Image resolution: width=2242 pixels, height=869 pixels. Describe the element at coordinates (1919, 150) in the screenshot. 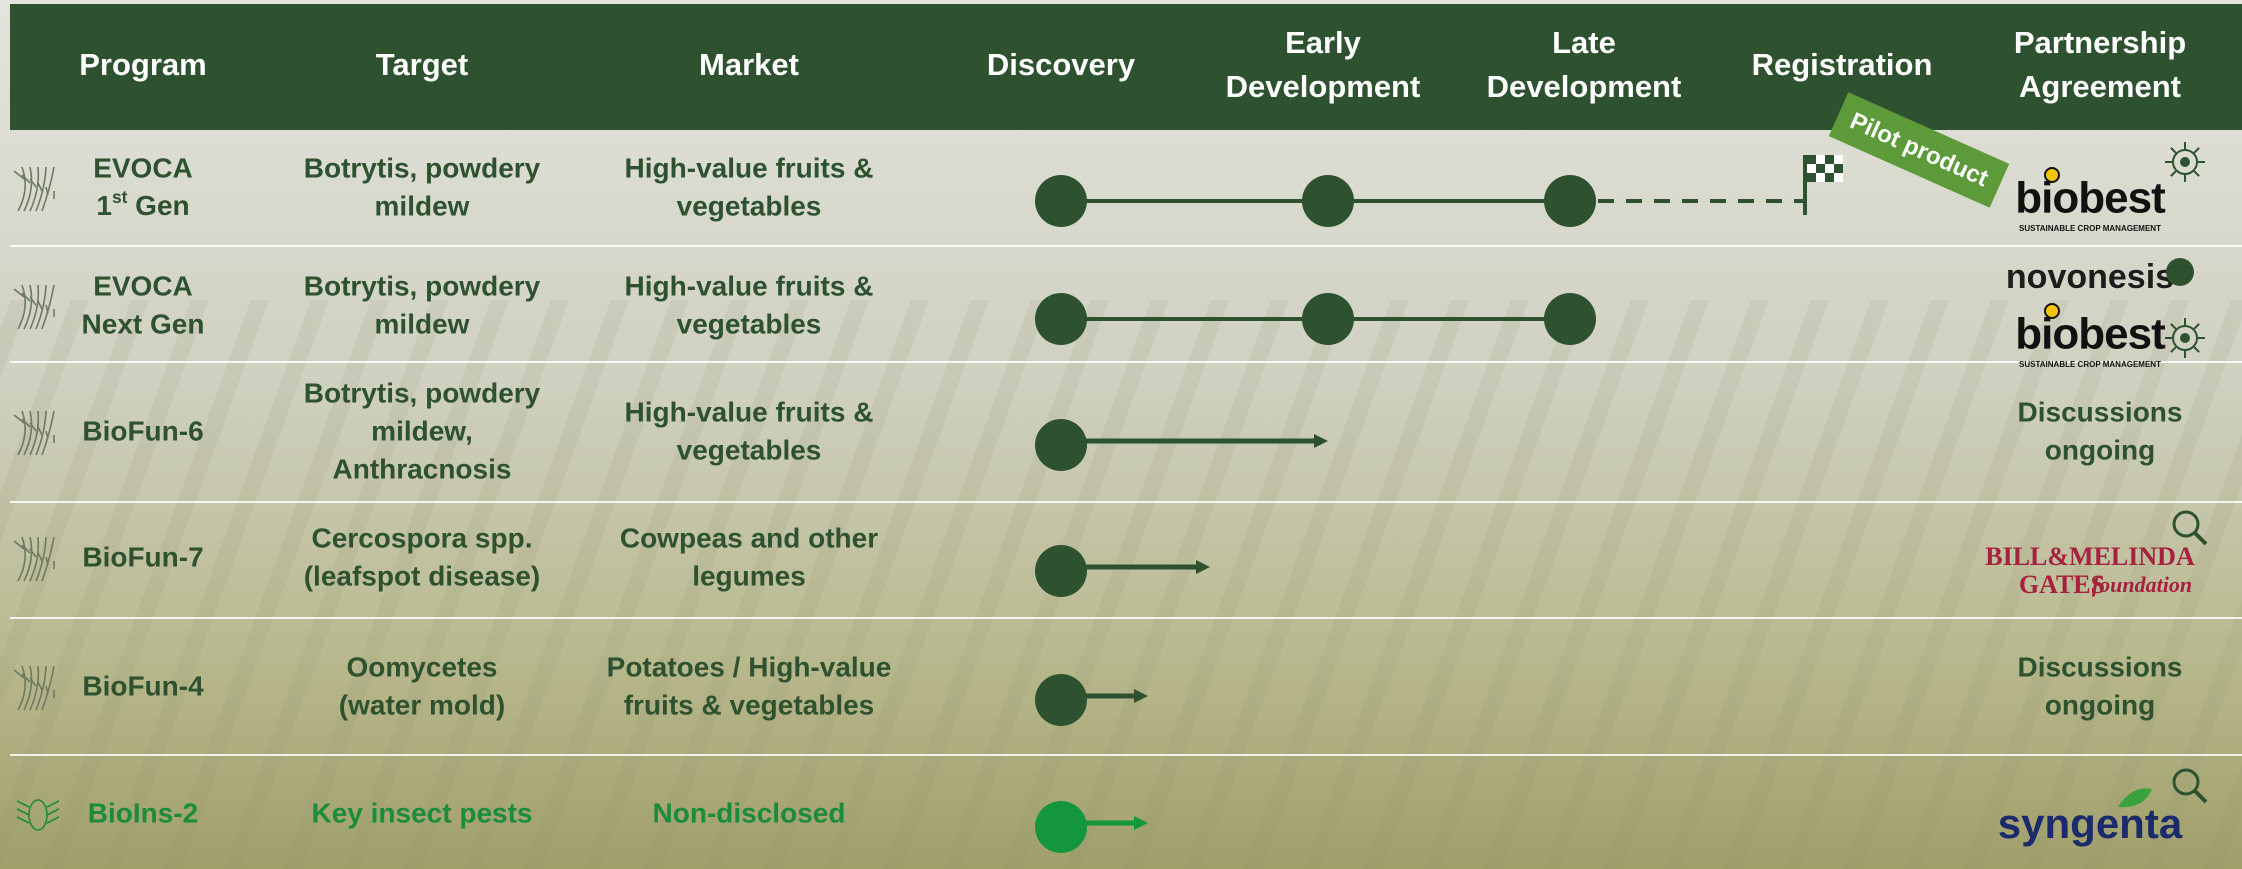

I see `pilot-tag-bg` at that location.